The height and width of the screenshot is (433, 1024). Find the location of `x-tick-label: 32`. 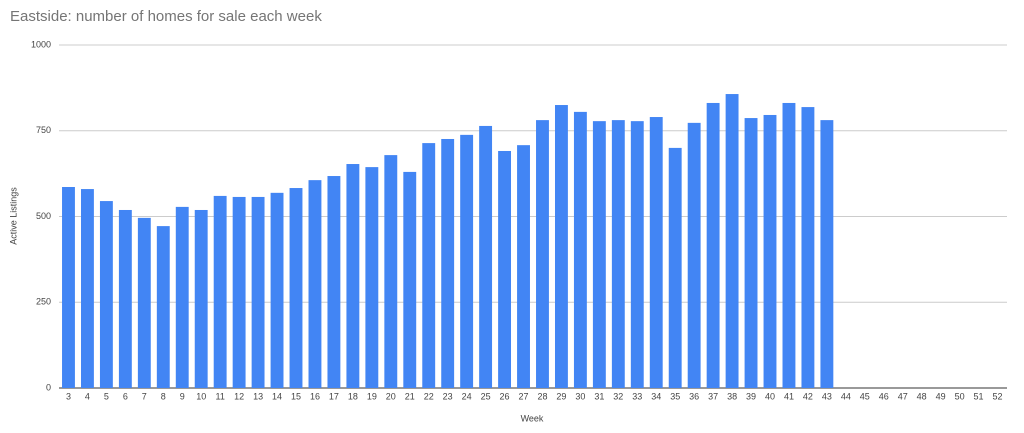

x-tick-label: 32 is located at coordinates (618, 396).